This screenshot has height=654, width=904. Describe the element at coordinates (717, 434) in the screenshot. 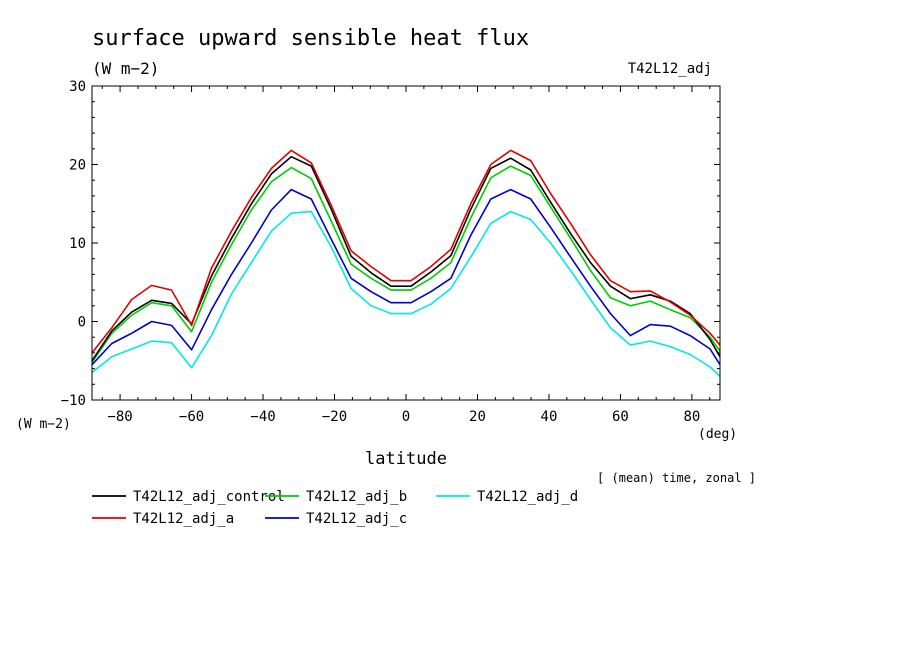

I see `x-axis-unit: (deg)` at that location.